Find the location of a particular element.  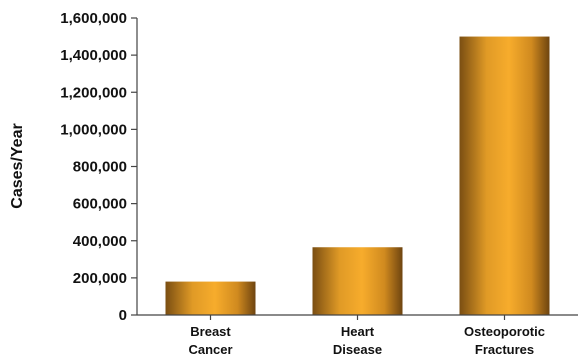

y-tick-label: 1,000,000 is located at coordinates (93, 129).